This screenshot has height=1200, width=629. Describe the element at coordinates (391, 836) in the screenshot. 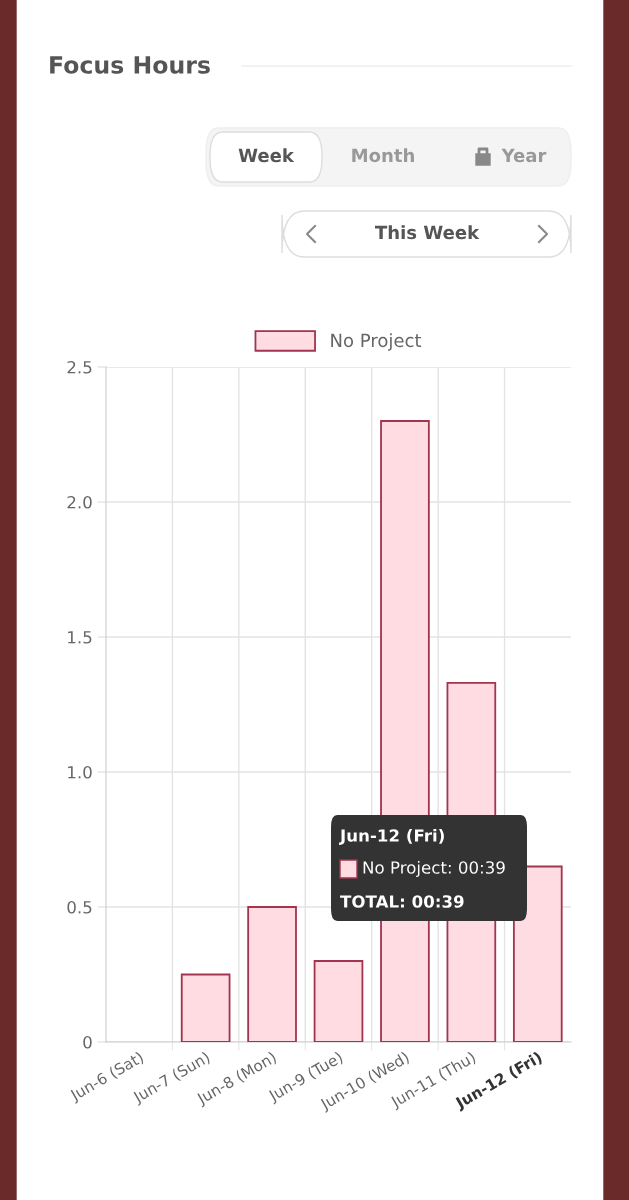

I see `annotation: Jun-12 (Fri)` at that location.